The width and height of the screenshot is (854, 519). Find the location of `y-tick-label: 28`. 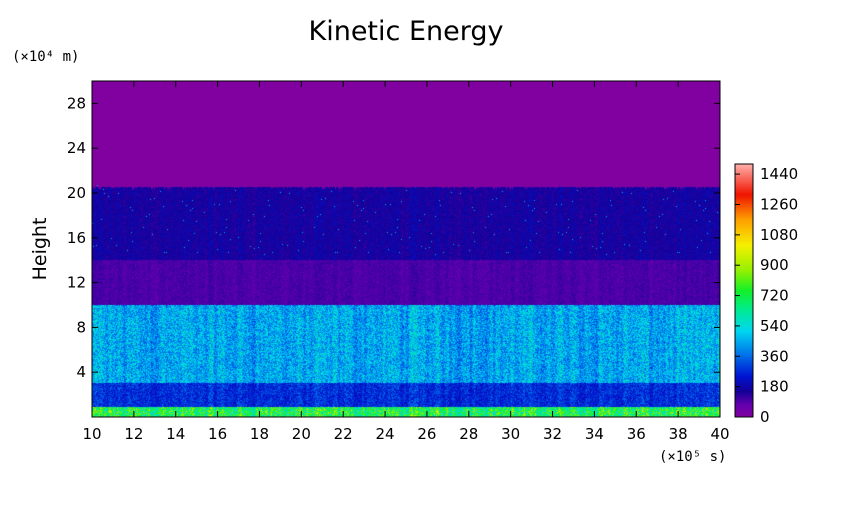

y-tick-label: 28 is located at coordinates (76, 103).